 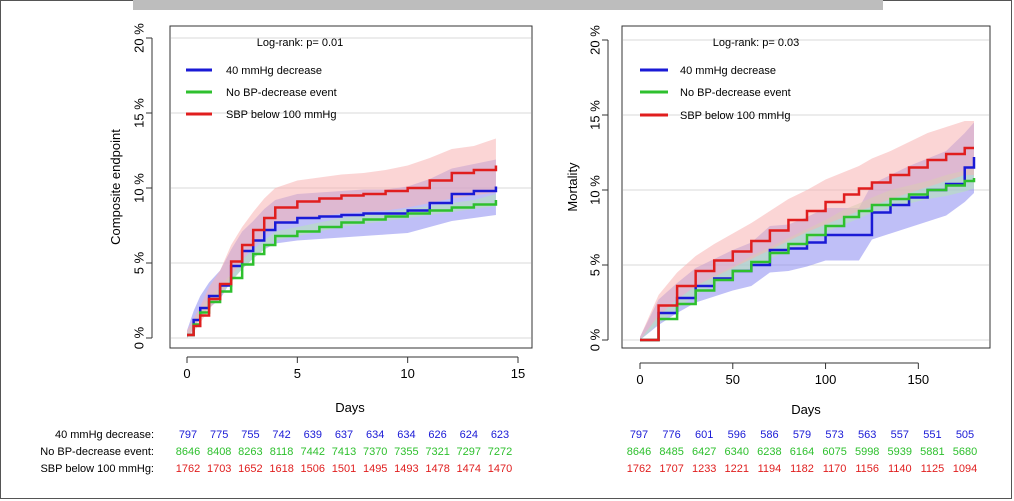 What do you see at coordinates (965, 452) in the screenshot?
I see `risk-value: 5680` at bounding box center [965, 452].